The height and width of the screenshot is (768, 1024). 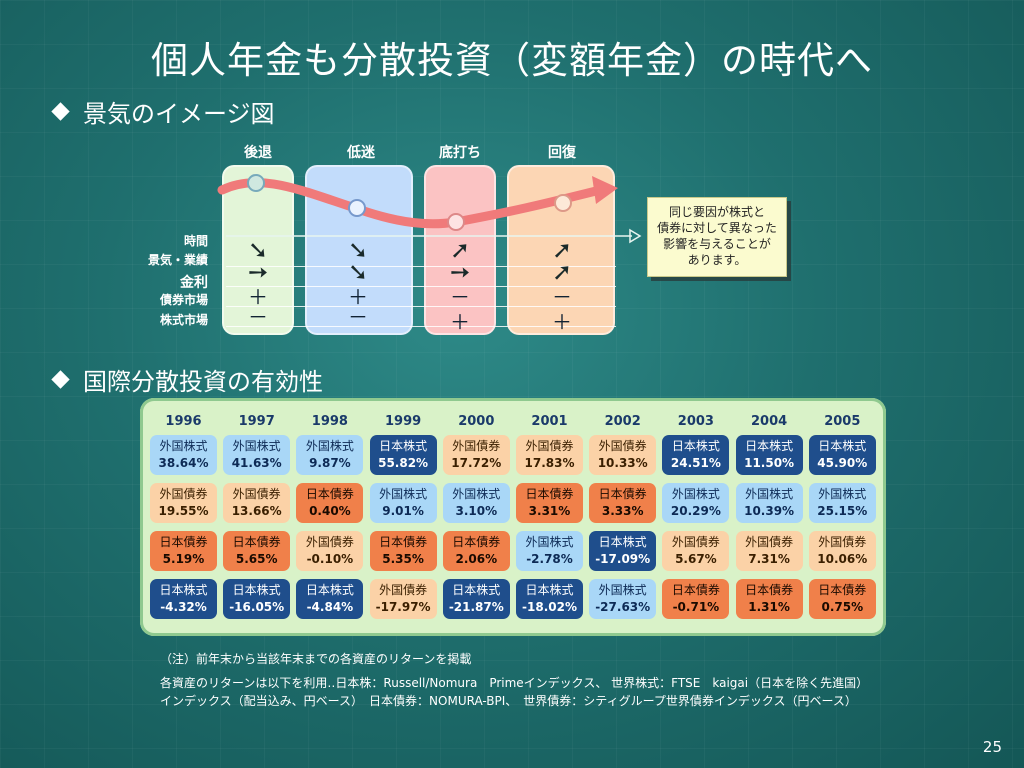 I want to click on return-cell: 日本債券 3.33%, so click(x=623, y=503).